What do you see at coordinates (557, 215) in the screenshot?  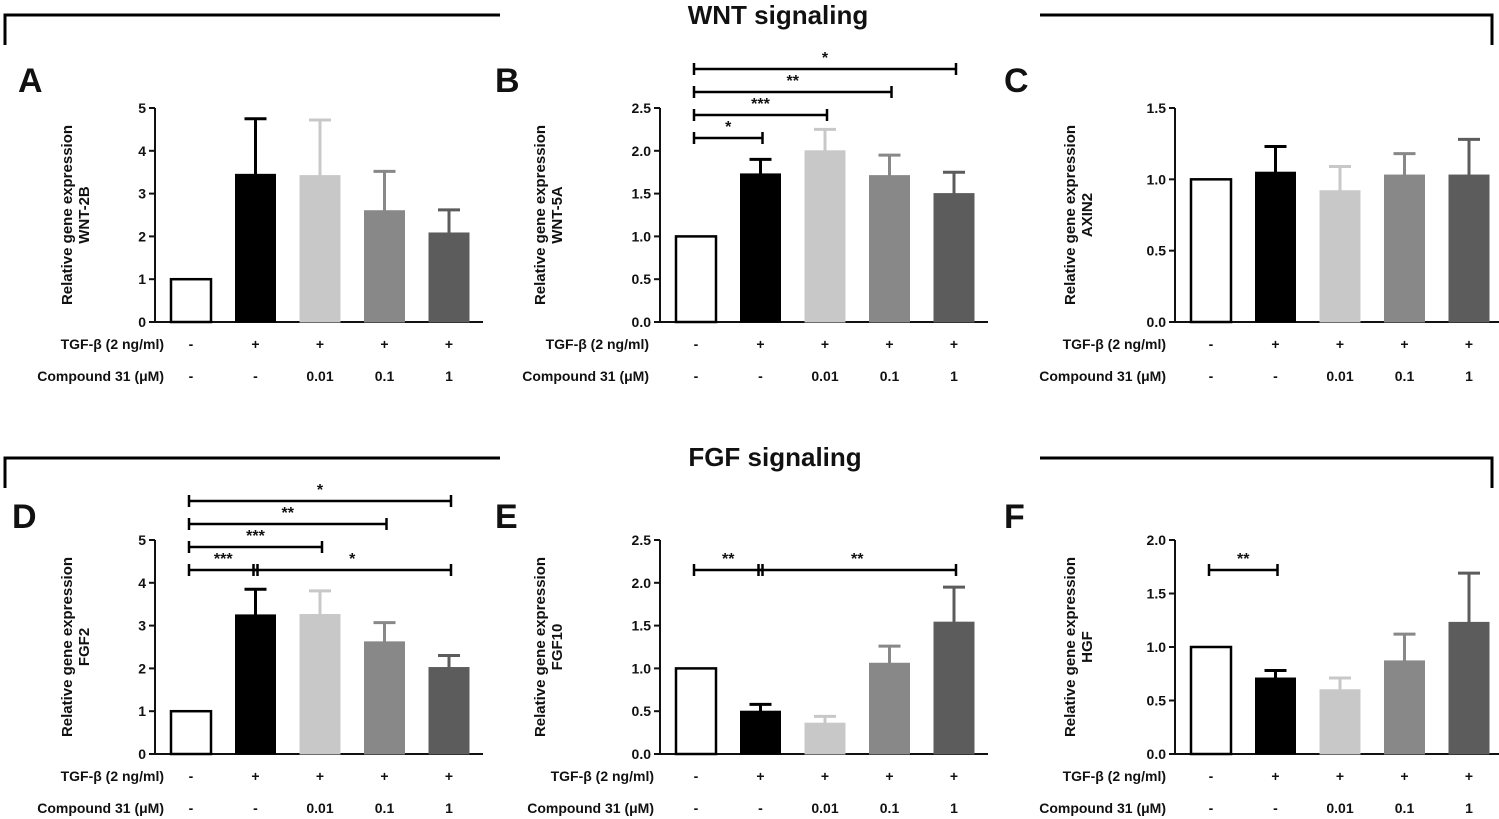 I see `y-axis-label-gene: WNT-5A` at bounding box center [557, 215].